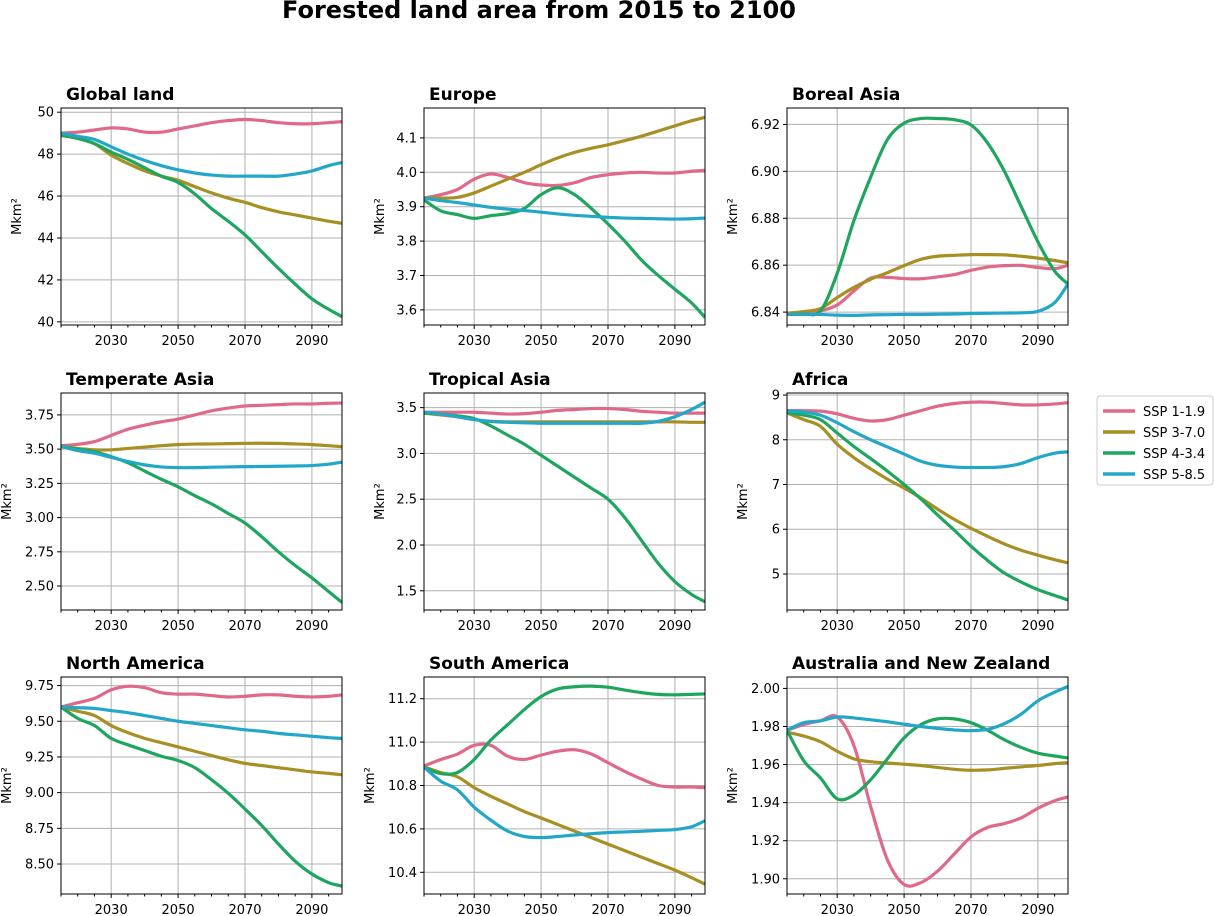  Describe the element at coordinates (406, 207) in the screenshot. I see `y-tick-label: 3.9` at that location.